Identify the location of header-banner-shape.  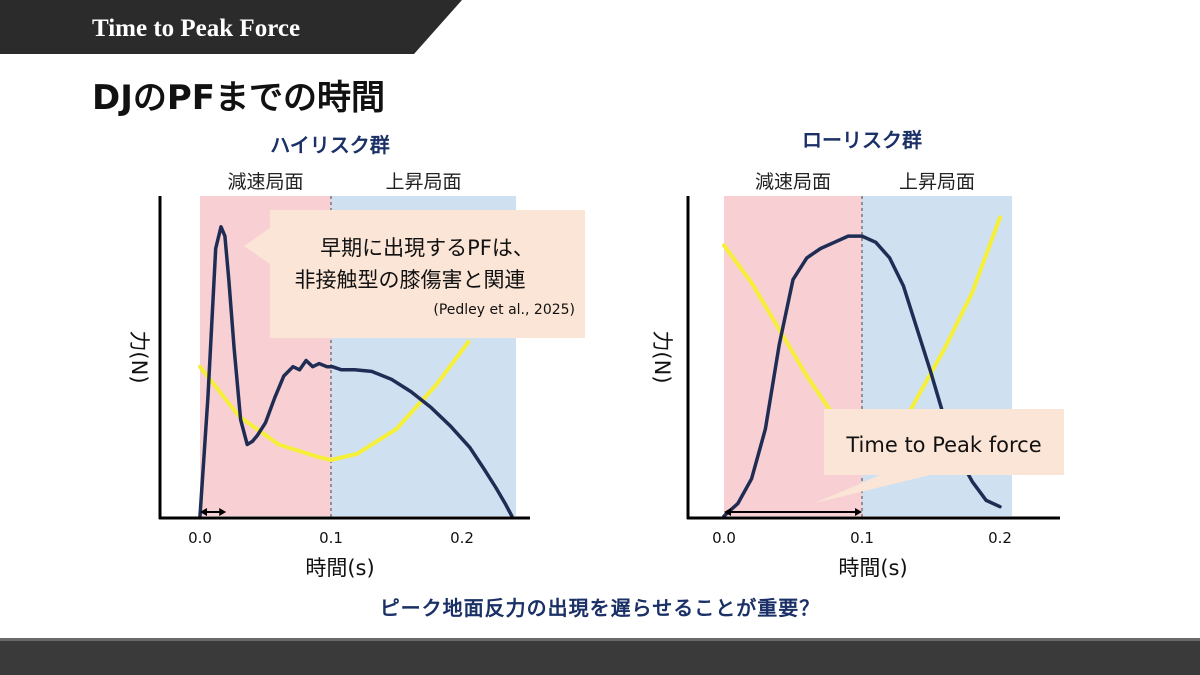
(231, 27).